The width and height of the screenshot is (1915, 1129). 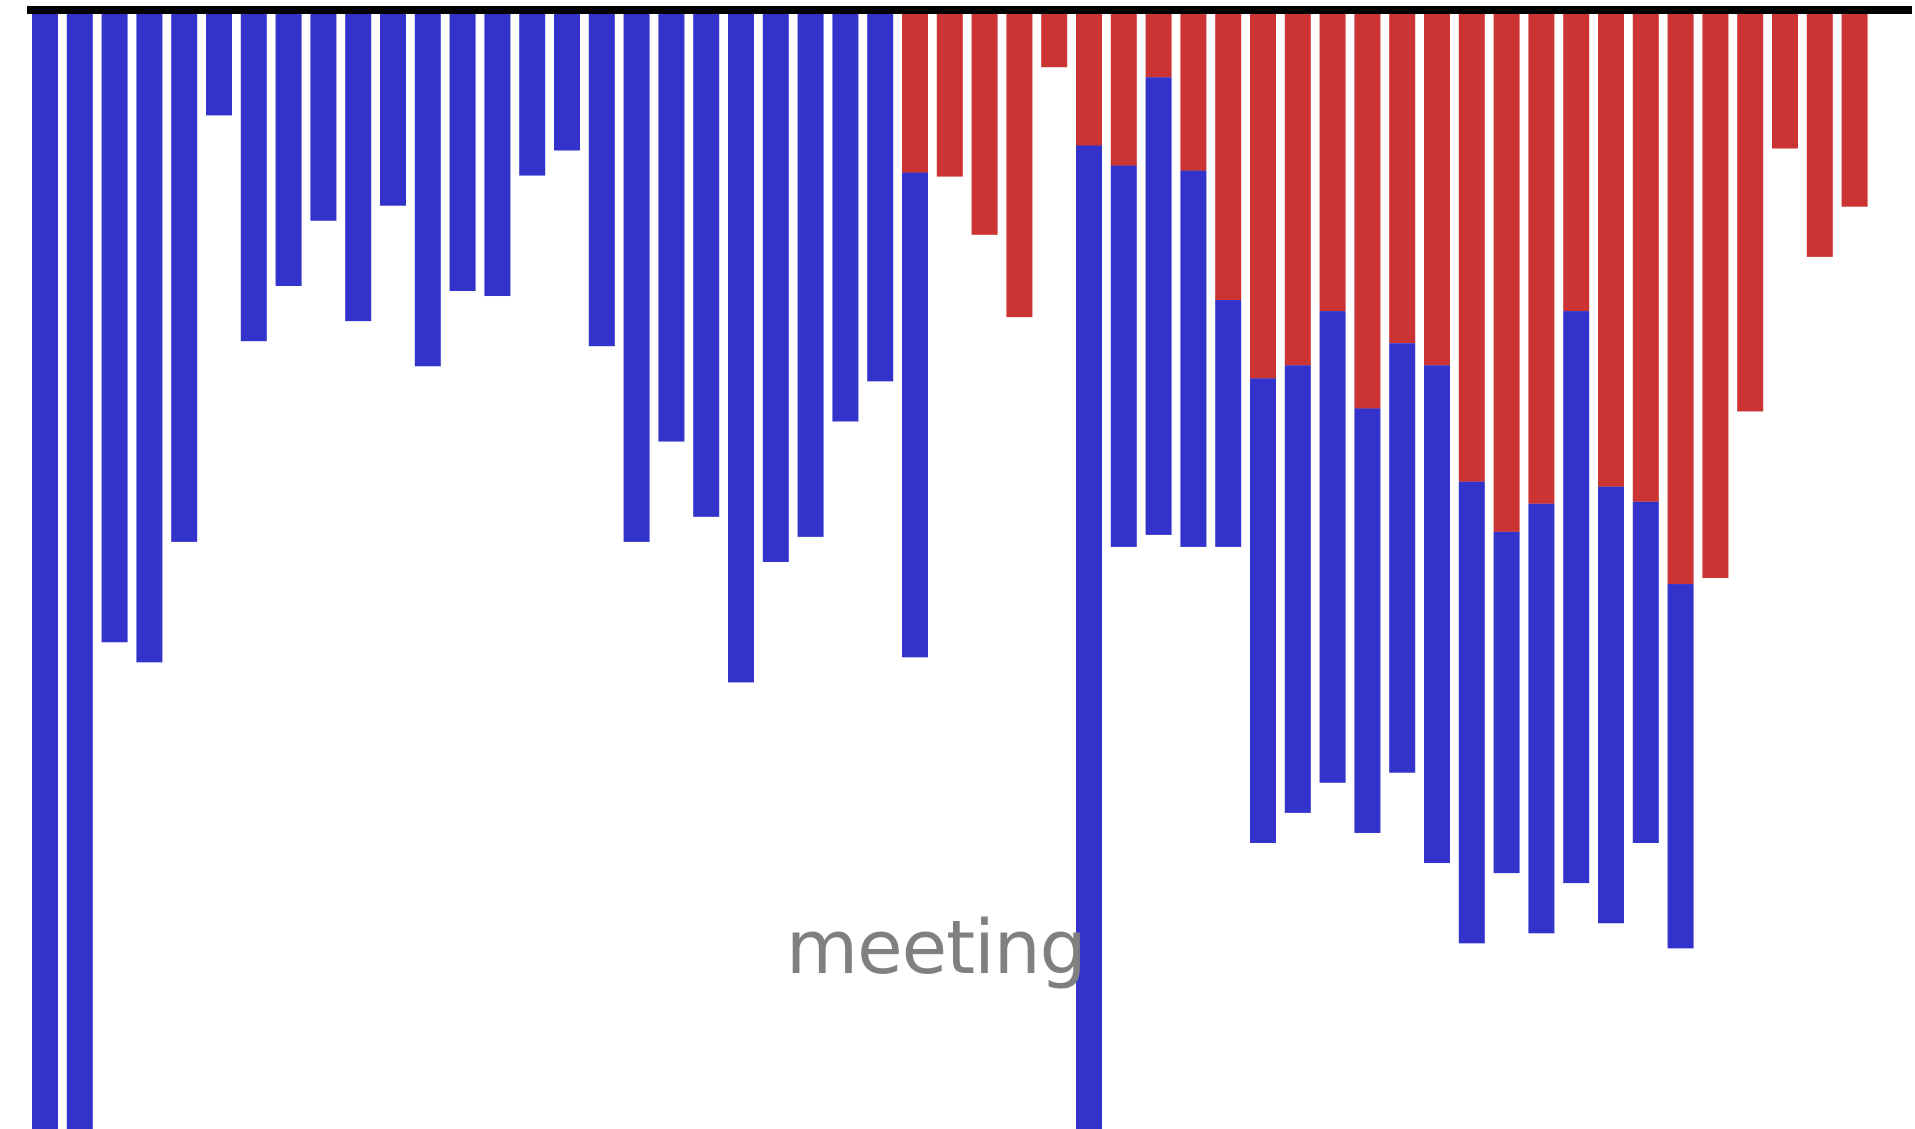 I want to click on chart-label: meeting, so click(x=936, y=948).